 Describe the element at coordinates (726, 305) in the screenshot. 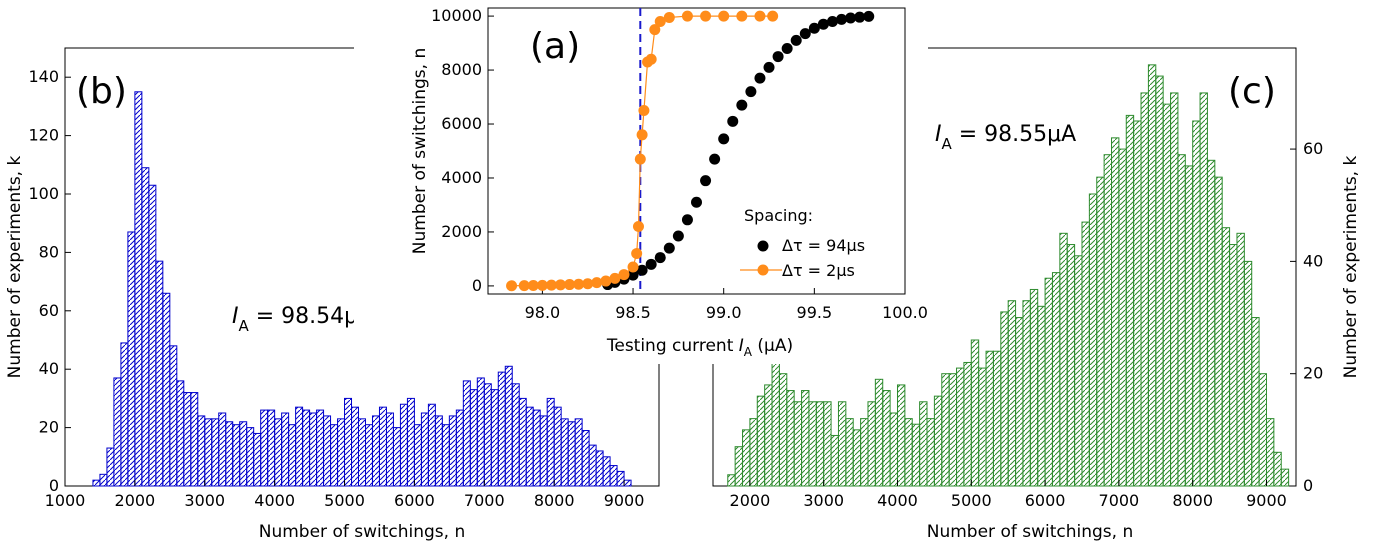

I see `panel-a-x-ticks: 98.0 98.5 99.0 99.5 100.0` at that location.